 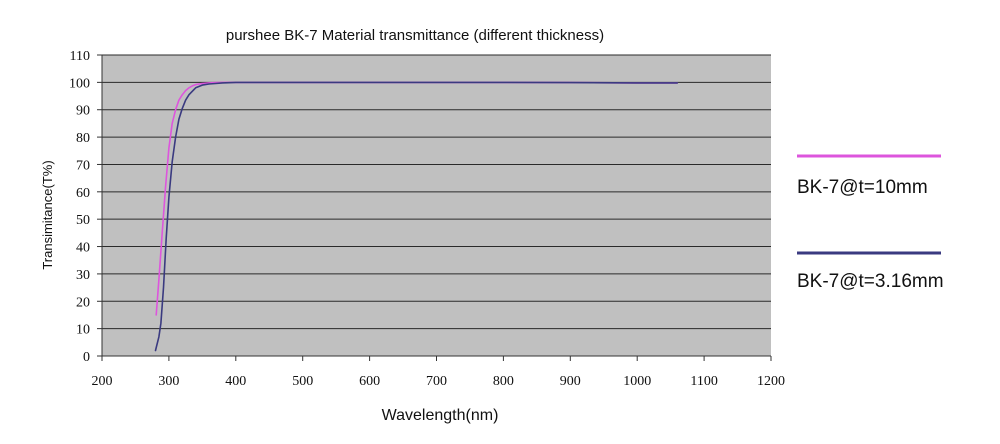 I want to click on x-tick-label: 1000, so click(x=637, y=381).